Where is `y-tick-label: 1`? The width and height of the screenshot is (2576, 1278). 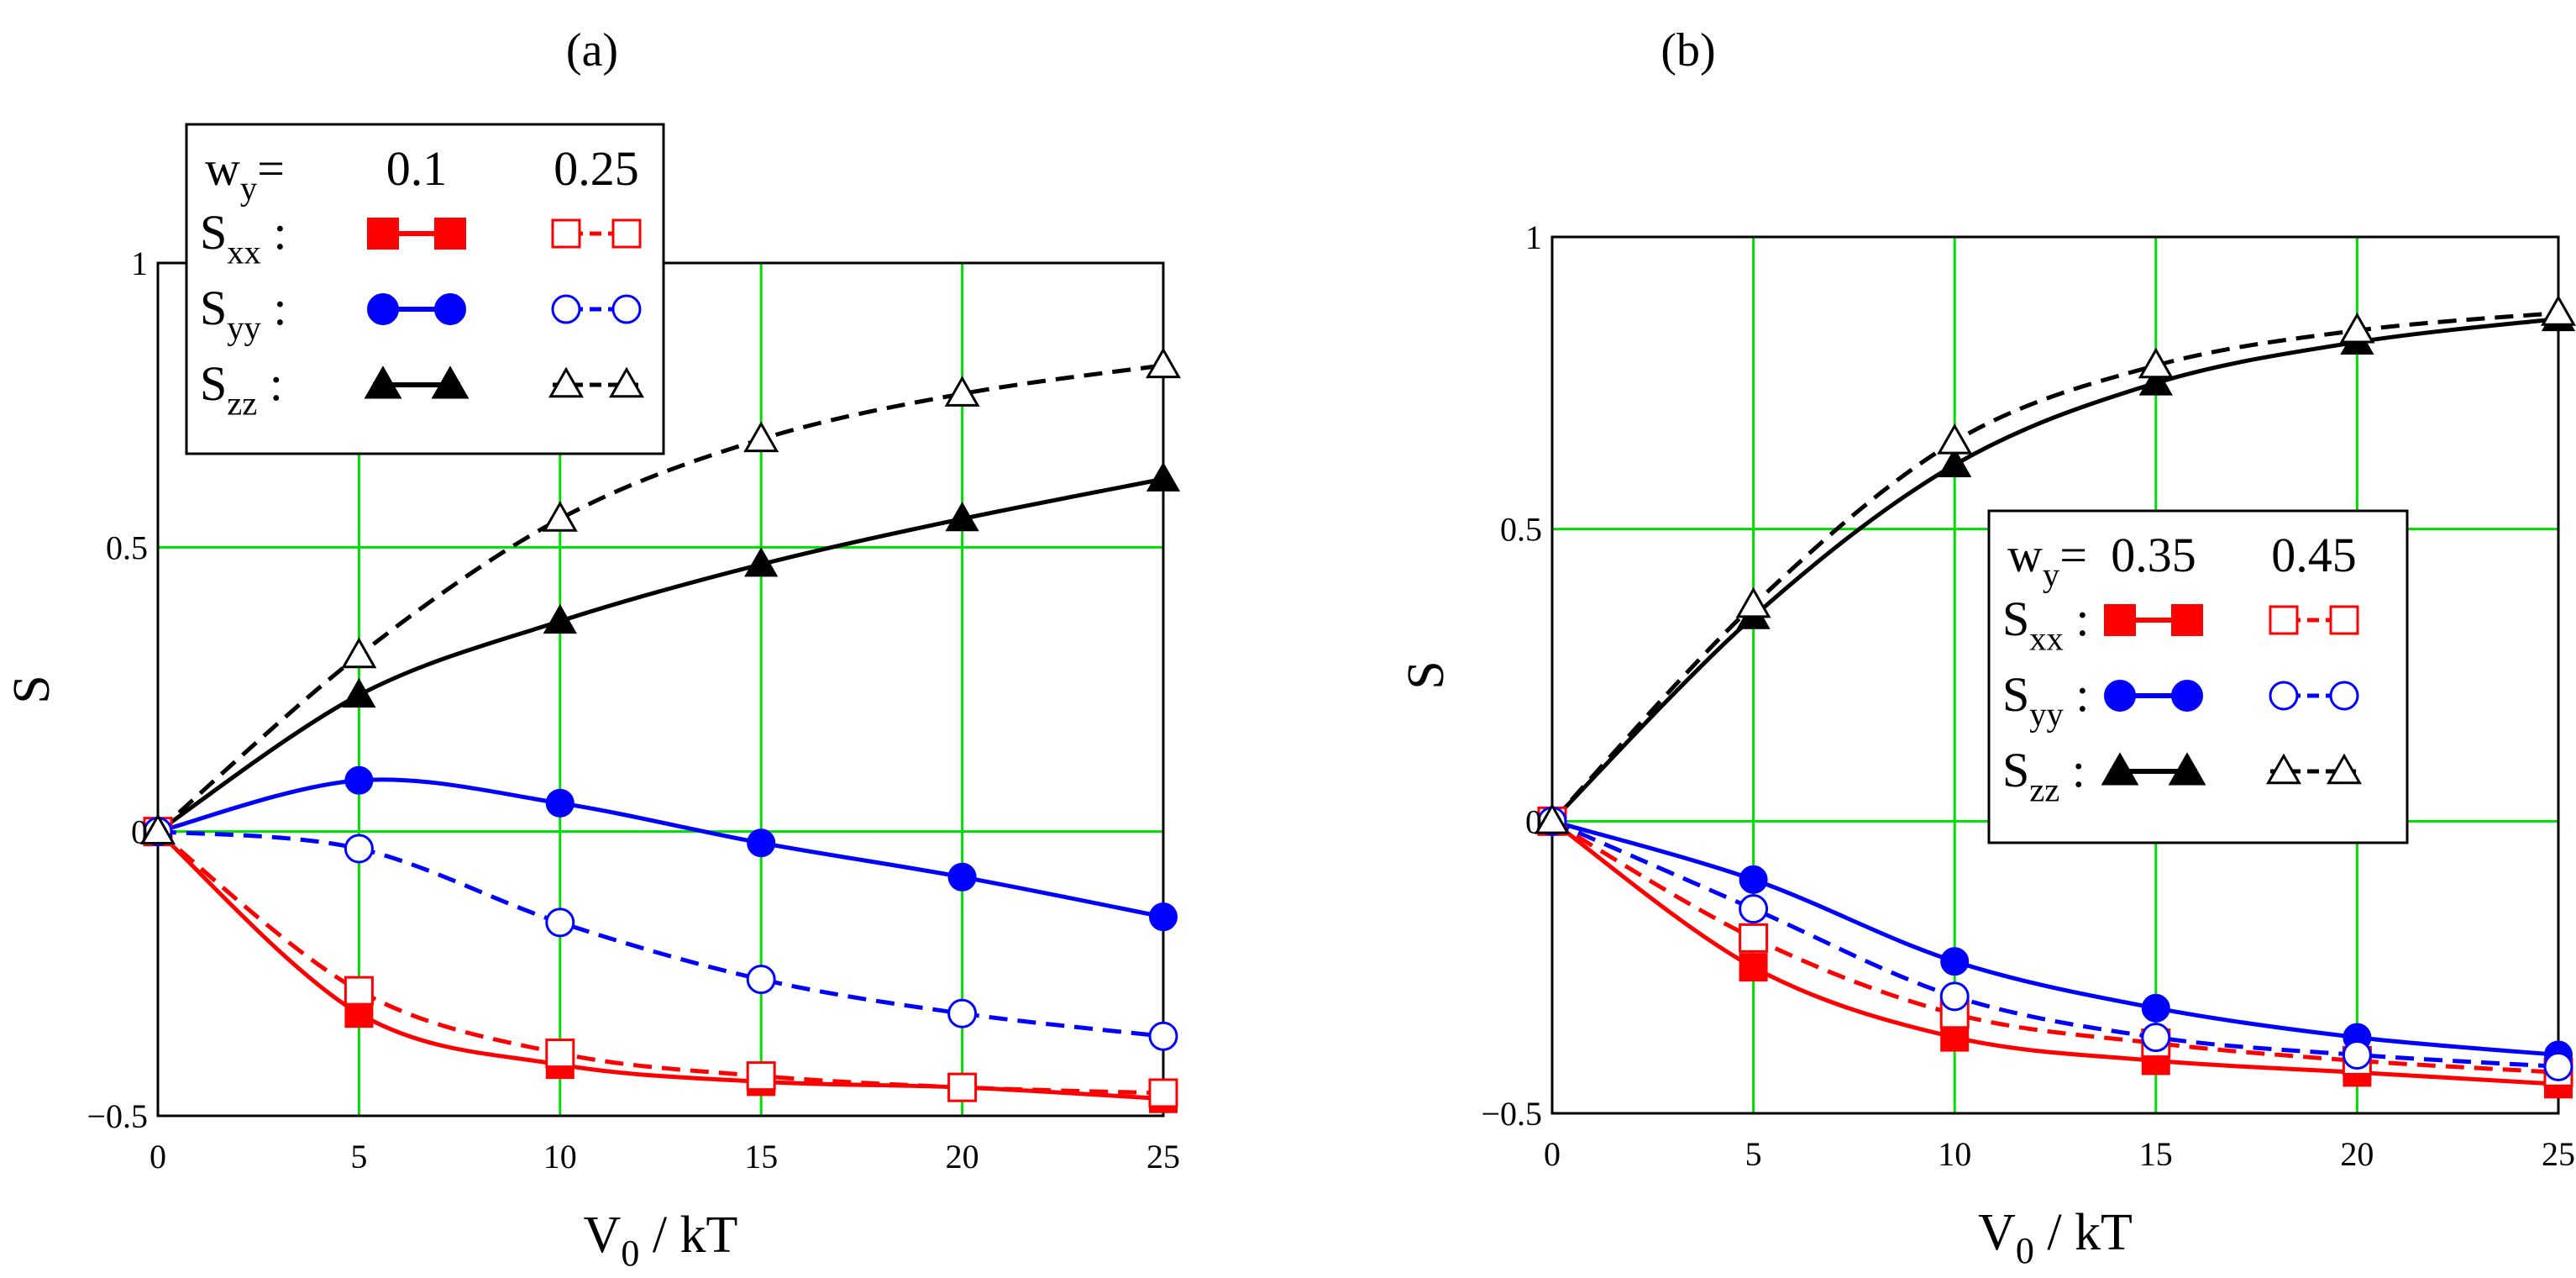
y-tick-label: 1 is located at coordinates (139, 263).